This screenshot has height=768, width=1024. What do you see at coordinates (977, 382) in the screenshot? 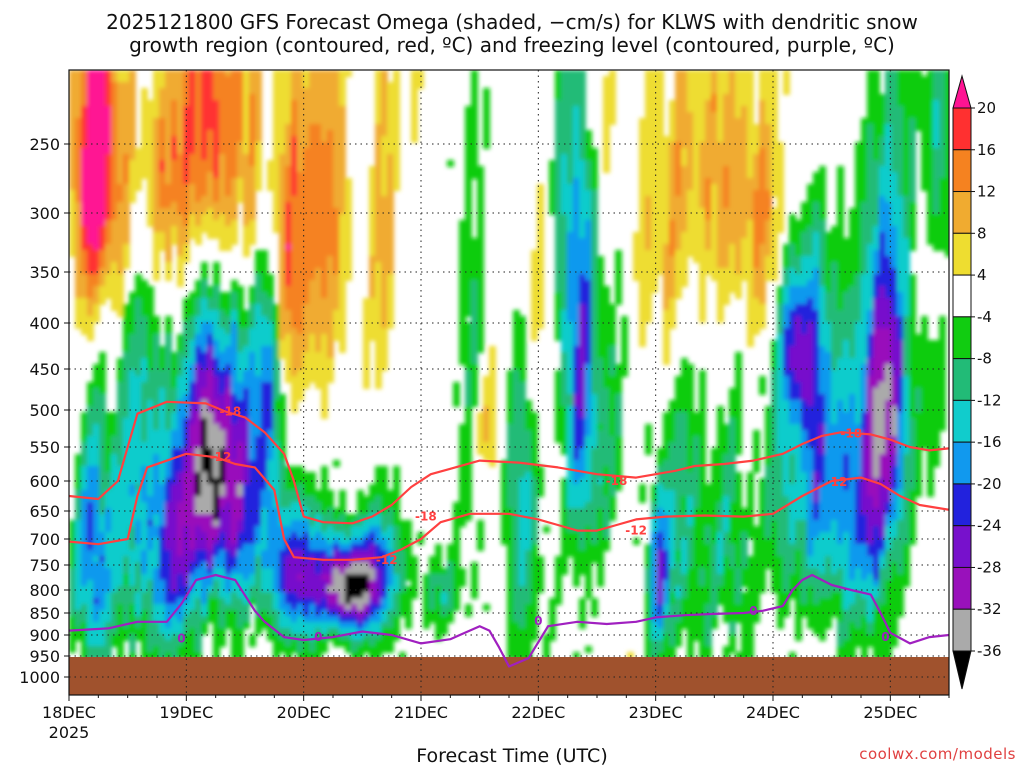
I see `colorbar: 20 16 12 8 4 -4 -8 -12 -16 -20 -24 -28 -32 -36` at bounding box center [977, 382].